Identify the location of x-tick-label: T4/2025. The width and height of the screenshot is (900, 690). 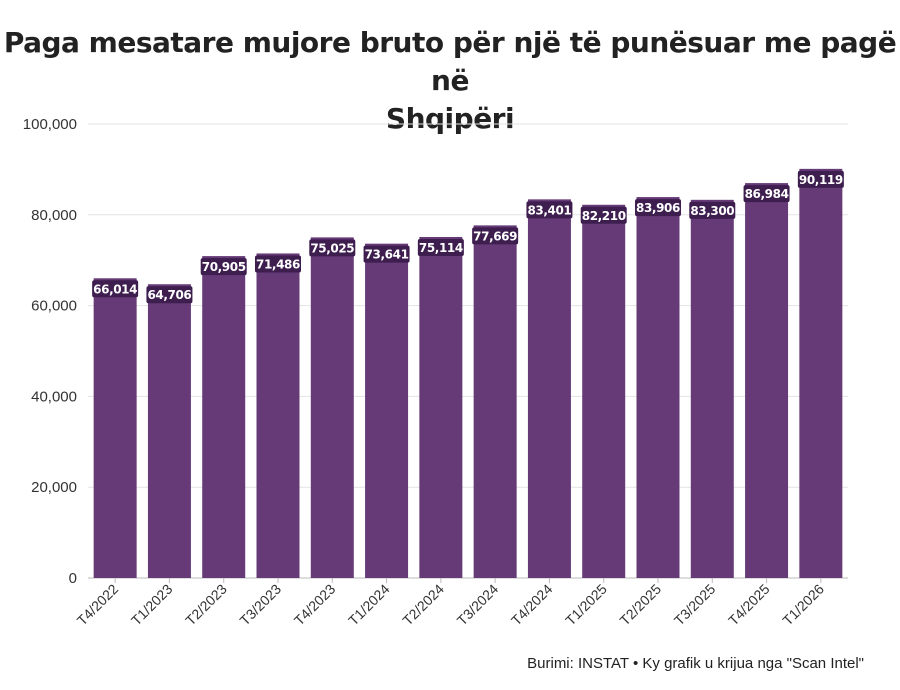
(749, 605).